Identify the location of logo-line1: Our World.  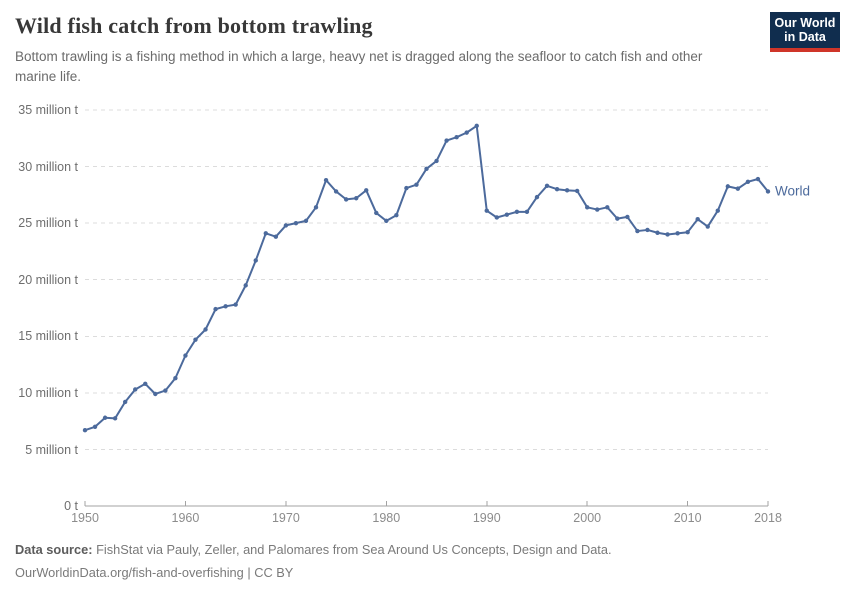
(805, 22).